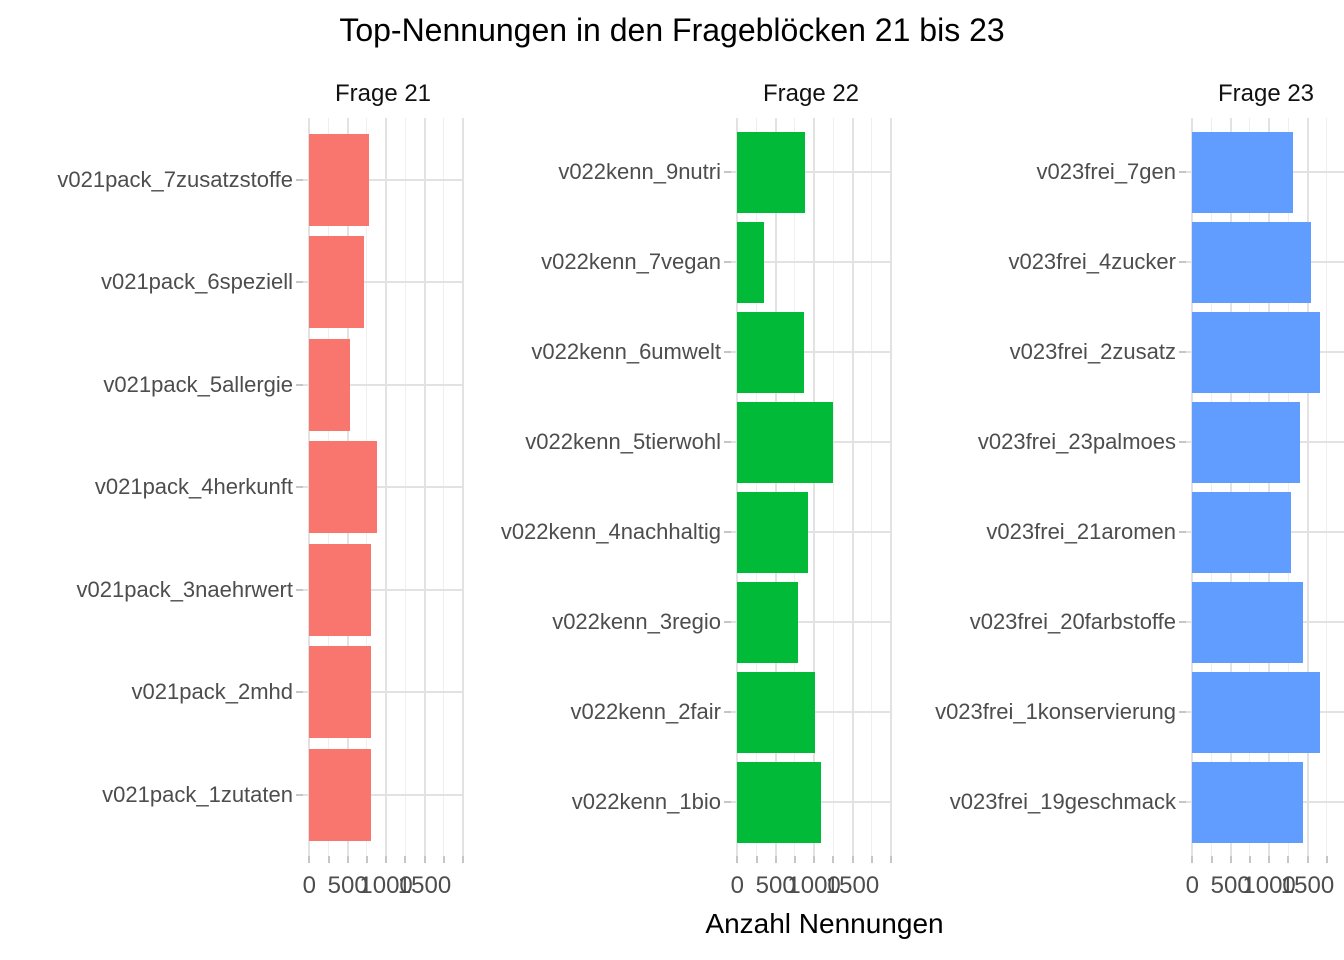  I want to click on category-label: v022kenn_7vegan, so click(631, 261).